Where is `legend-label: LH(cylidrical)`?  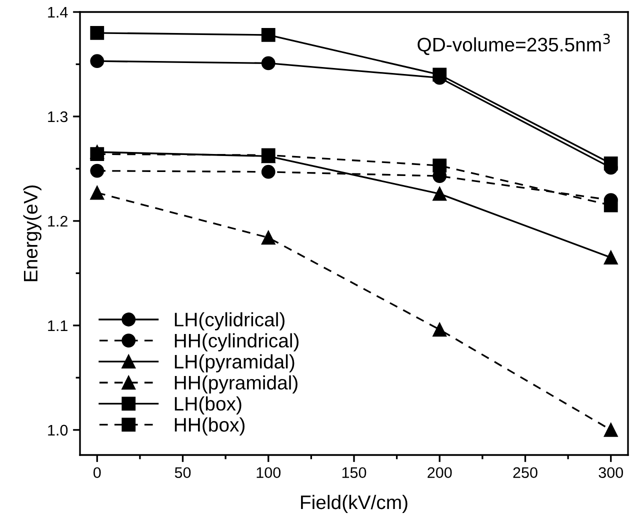
legend-label: LH(cylidrical) is located at coordinates (229, 321).